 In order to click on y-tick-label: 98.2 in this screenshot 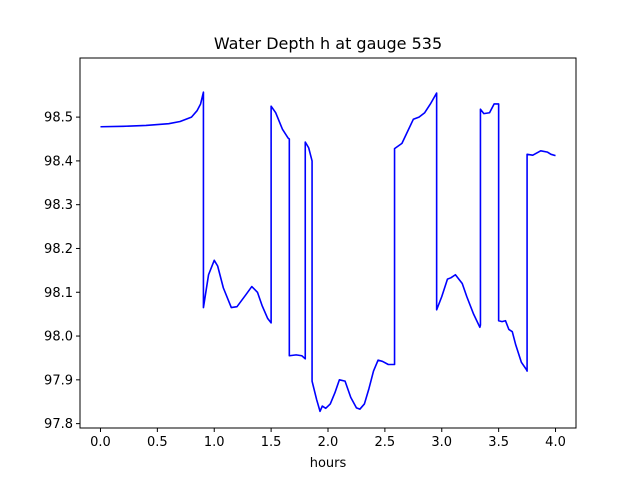, I will do `click(58, 249)`.